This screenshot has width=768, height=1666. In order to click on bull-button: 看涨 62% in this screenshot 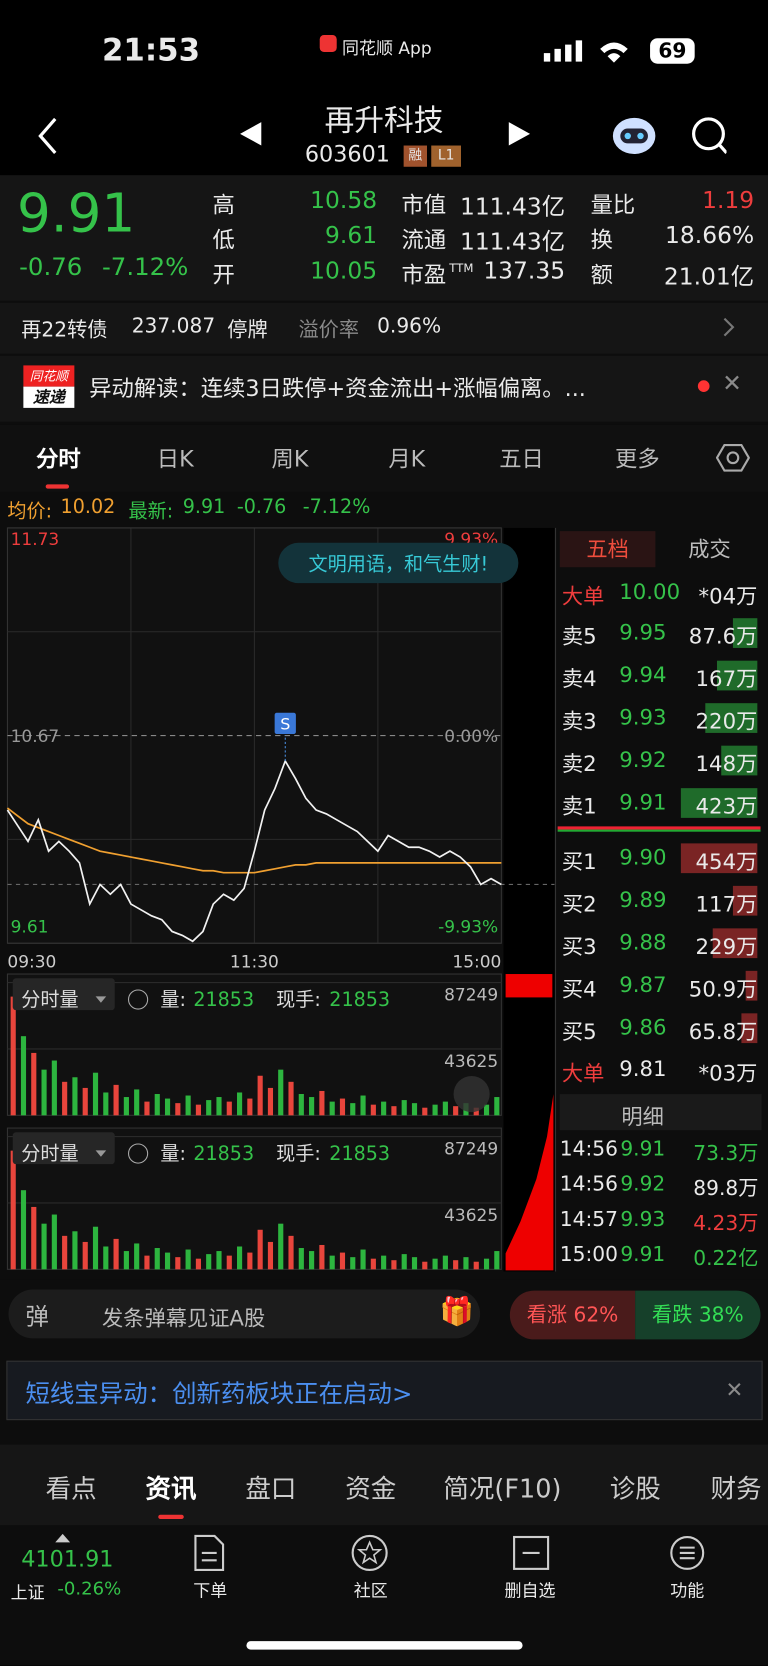, I will do `click(572, 1315)`.